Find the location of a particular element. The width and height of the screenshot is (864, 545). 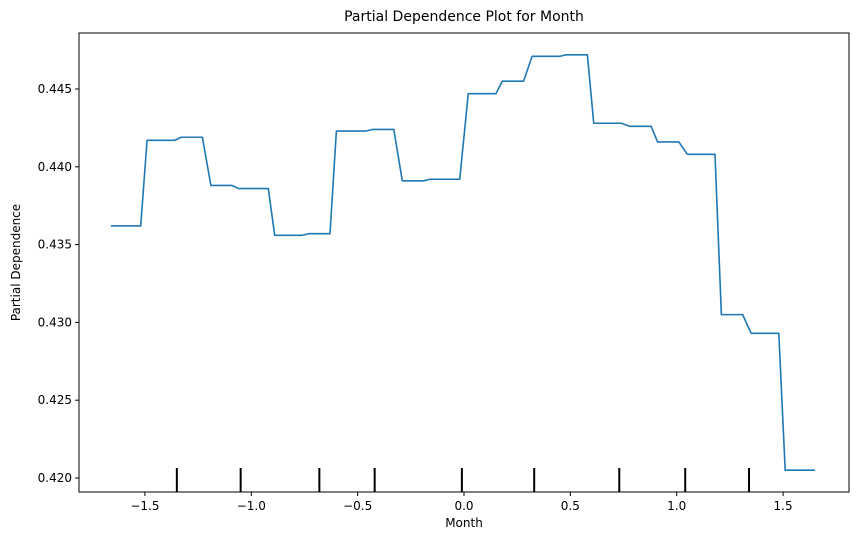

chart-title: Partial Dependence Plot for Month is located at coordinates (464, 17).